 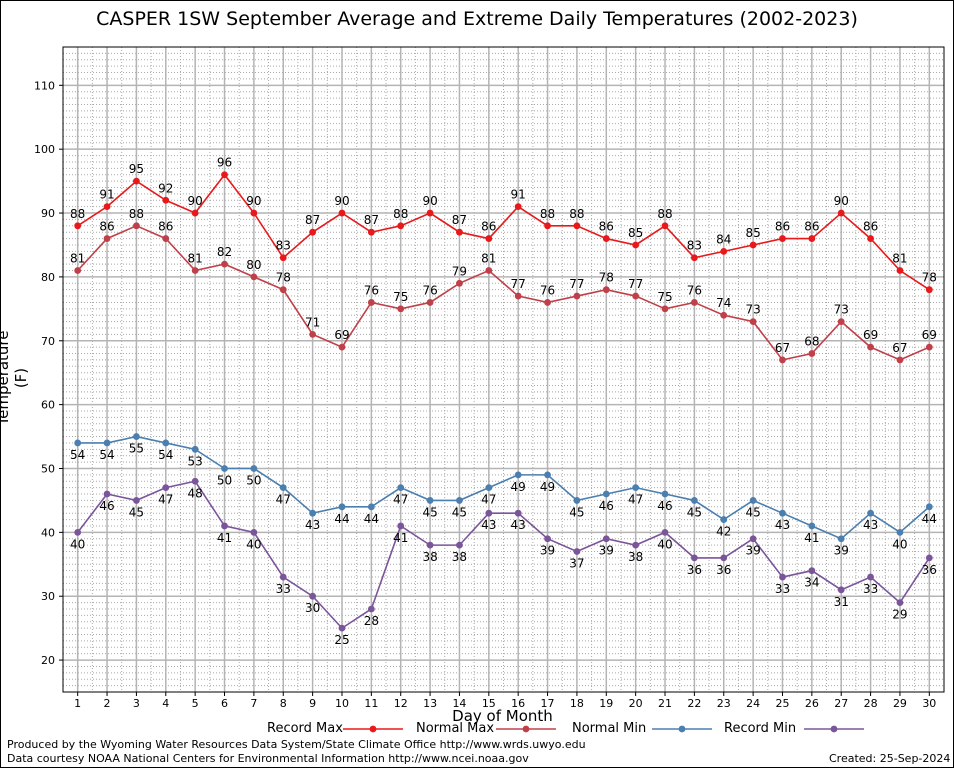 I want to click on data-label-record-max: 78, so click(x=929, y=278).